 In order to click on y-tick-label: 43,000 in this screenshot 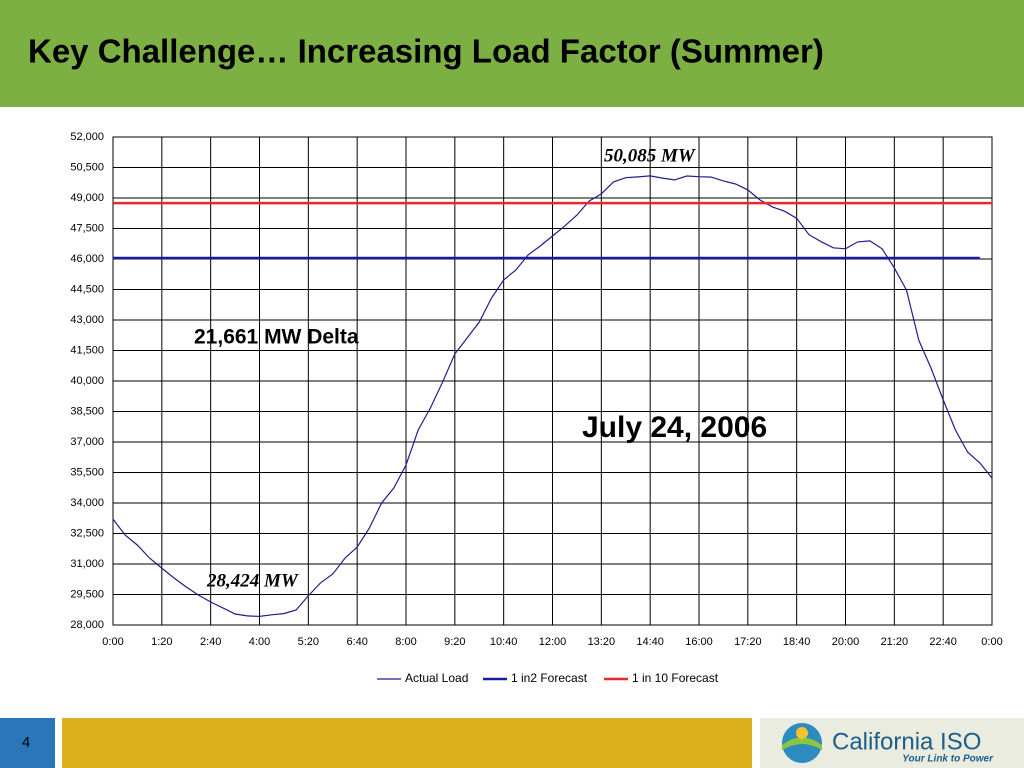, I will do `click(87, 320)`.